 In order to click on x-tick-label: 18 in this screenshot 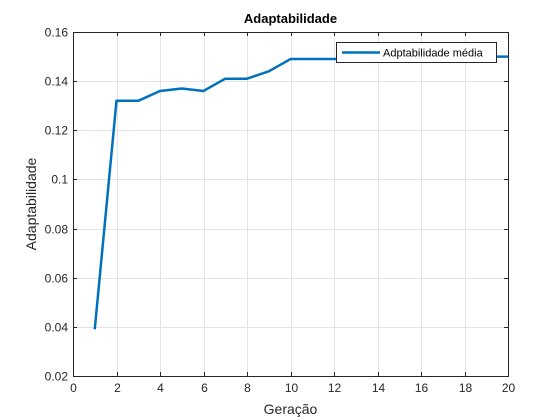, I will do `click(466, 388)`.